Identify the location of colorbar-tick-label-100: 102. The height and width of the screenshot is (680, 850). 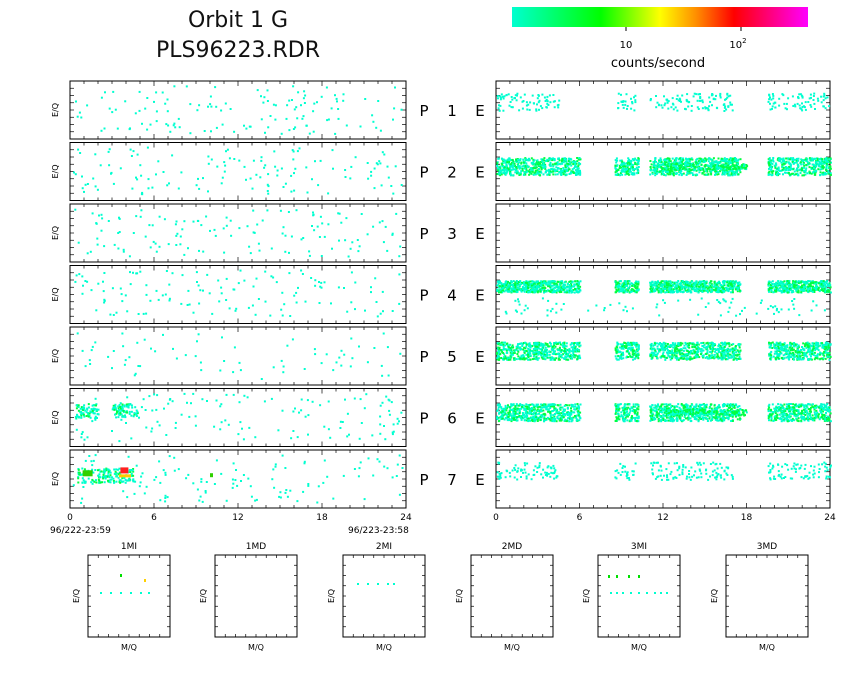
(737, 44).